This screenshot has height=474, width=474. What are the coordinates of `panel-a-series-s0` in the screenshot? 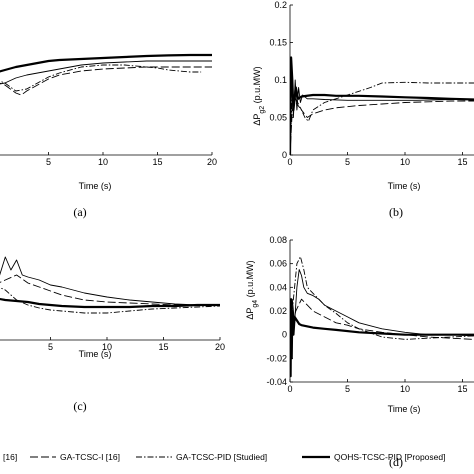 It's located at (106, 72).